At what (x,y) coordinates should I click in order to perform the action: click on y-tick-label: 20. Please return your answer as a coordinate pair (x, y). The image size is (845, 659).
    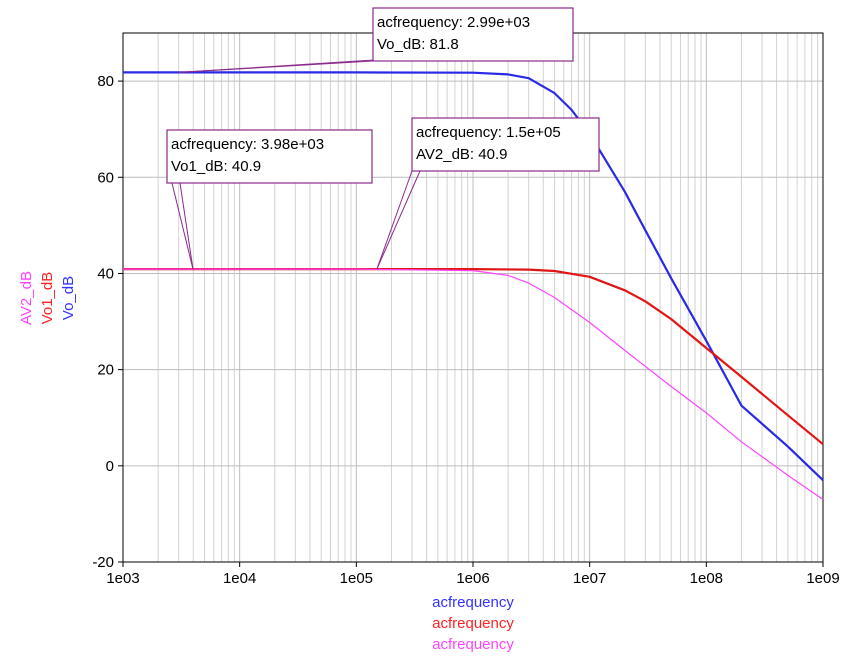
    Looking at the image, I should click on (105, 370).